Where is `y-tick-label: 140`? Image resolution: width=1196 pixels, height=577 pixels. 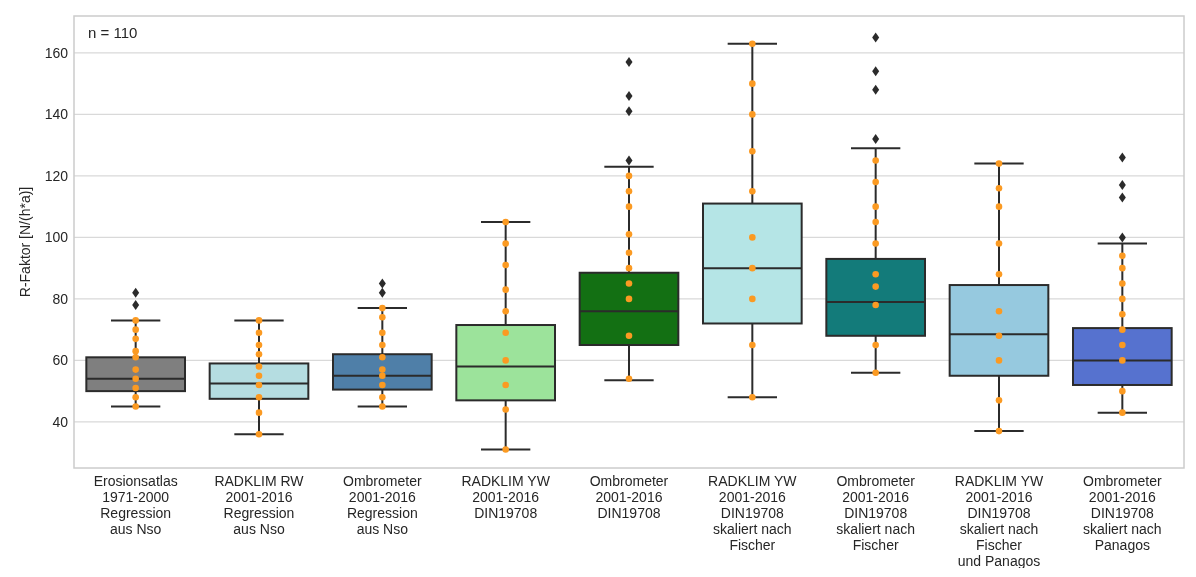
y-tick-label: 140 is located at coordinates (56, 114).